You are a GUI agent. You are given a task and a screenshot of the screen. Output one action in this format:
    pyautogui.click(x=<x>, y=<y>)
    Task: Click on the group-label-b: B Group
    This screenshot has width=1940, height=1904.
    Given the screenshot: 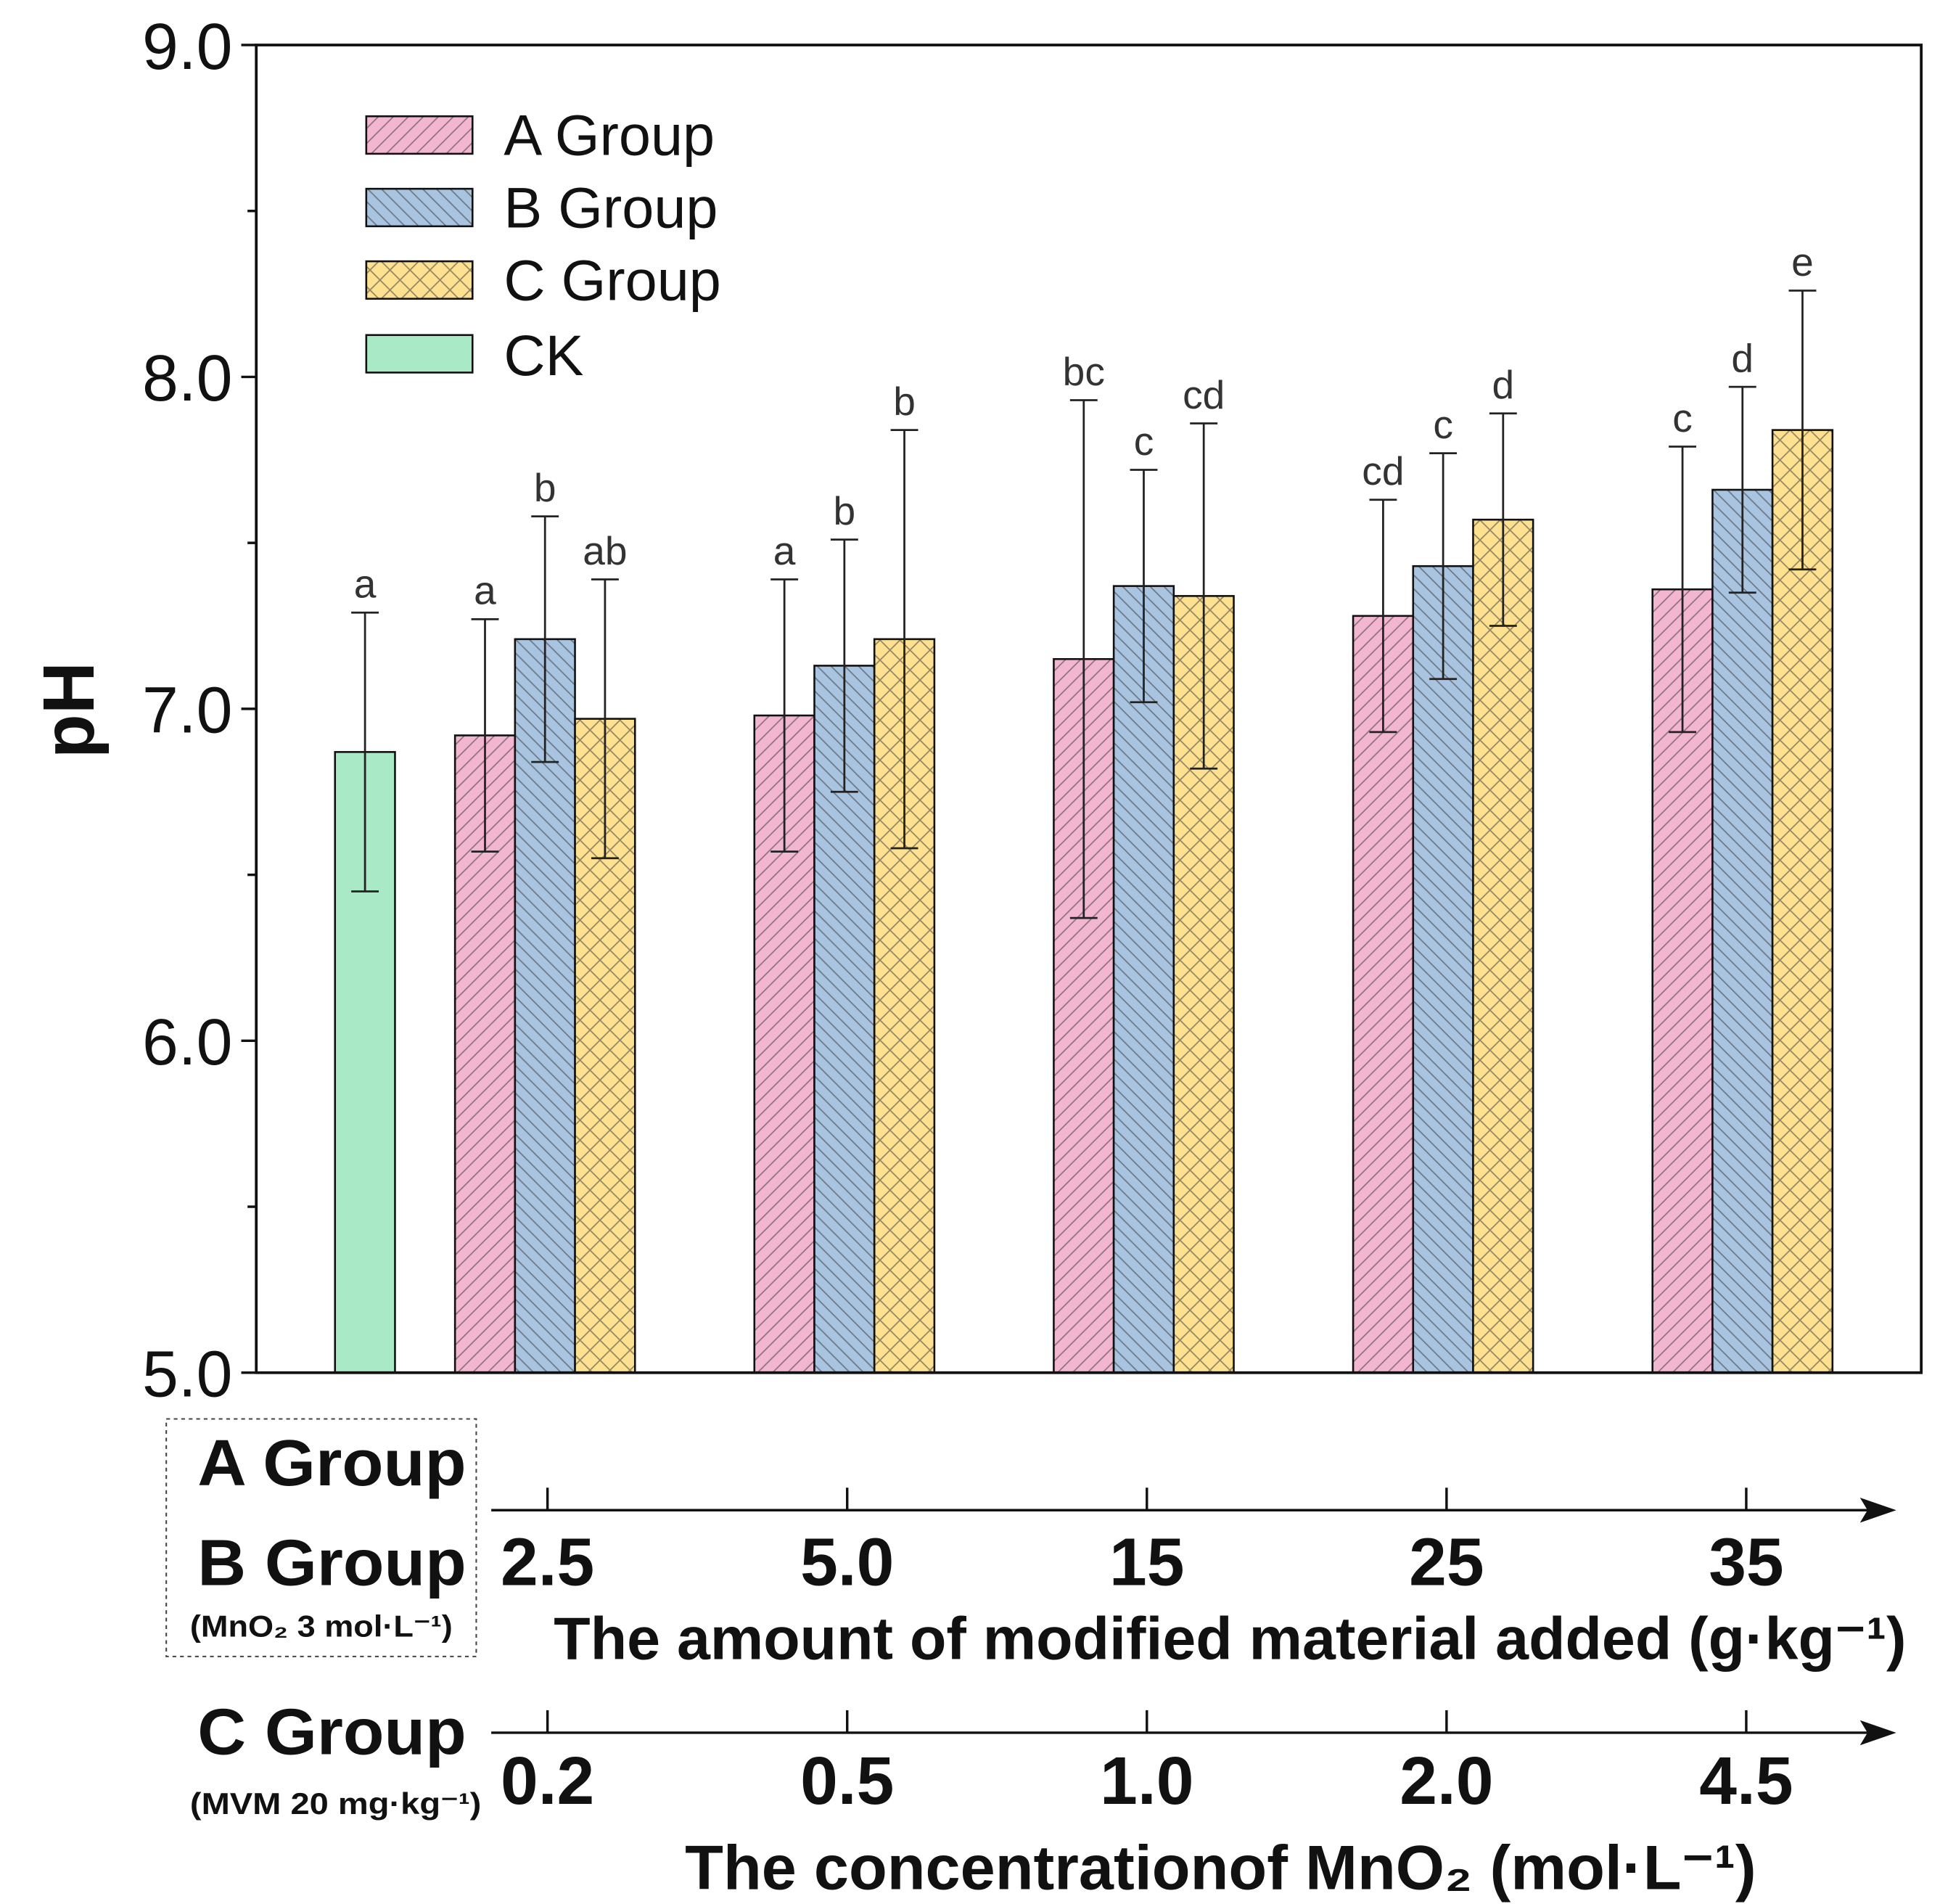 What is the action you would take?
    pyautogui.click(x=331, y=1563)
    